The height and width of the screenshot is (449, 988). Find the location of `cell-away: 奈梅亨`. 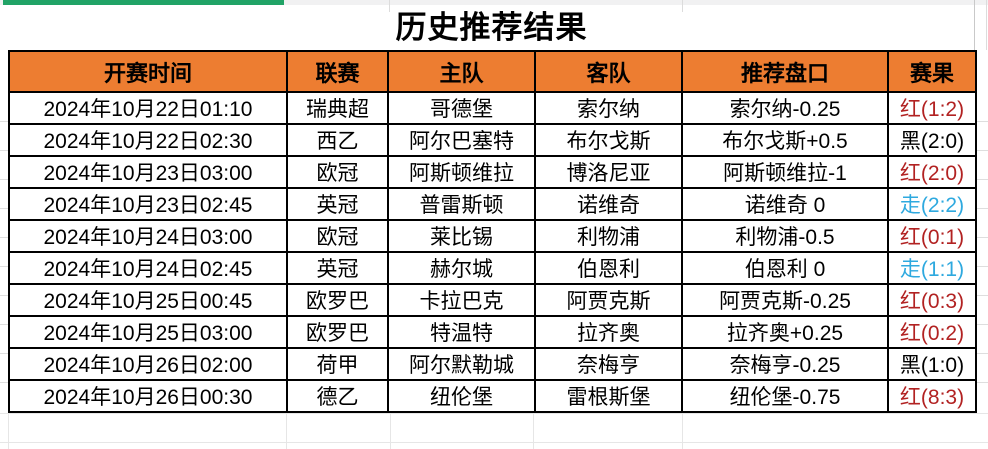

cell-away: 奈梅亨 is located at coordinates (608, 364).